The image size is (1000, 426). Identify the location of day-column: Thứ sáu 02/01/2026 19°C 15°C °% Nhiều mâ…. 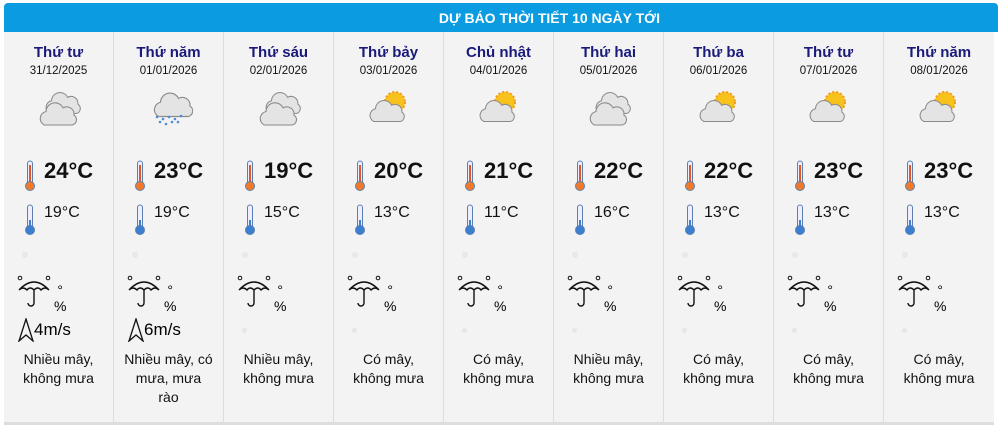
(279, 227).